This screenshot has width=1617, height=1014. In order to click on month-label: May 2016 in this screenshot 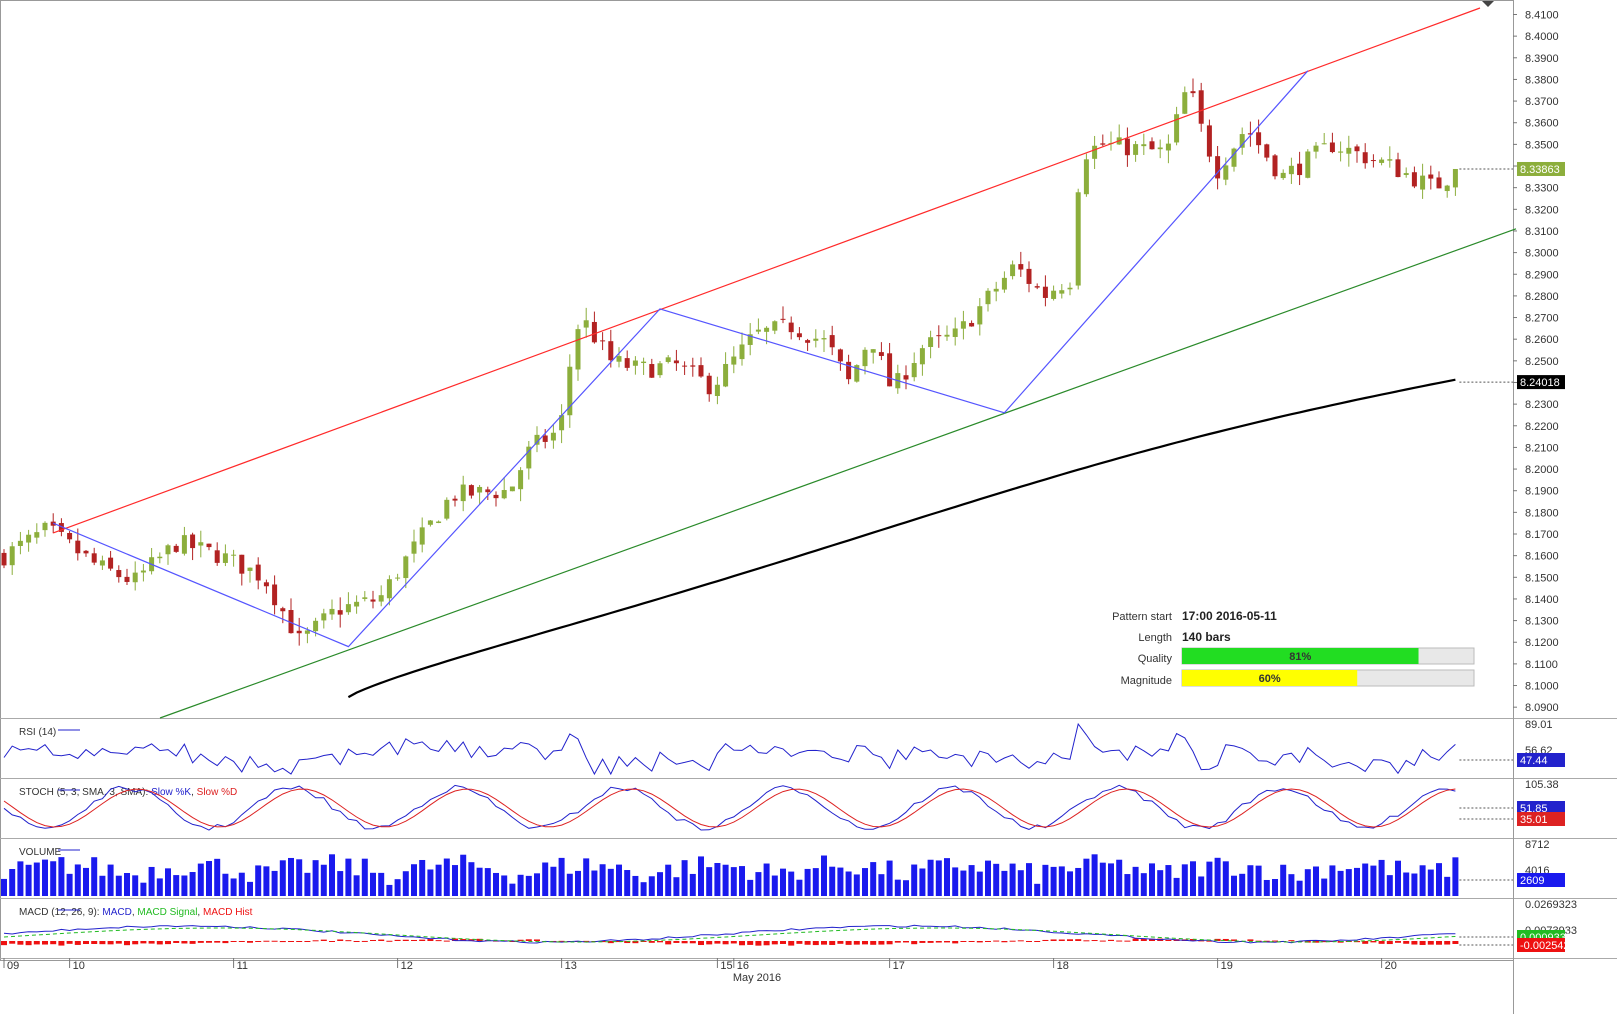, I will do `click(757, 978)`.